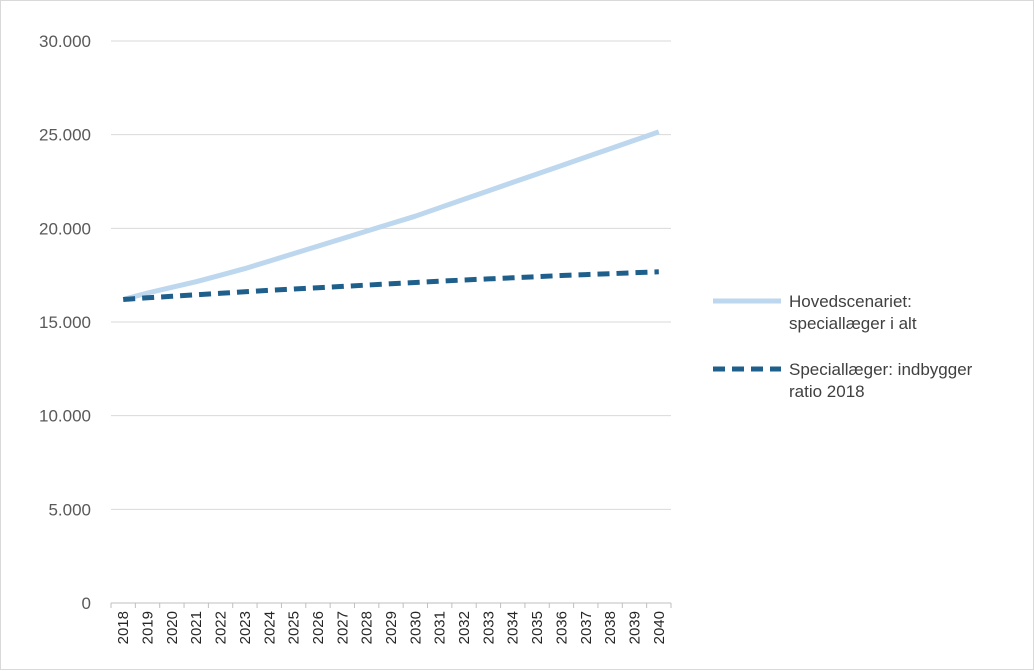 The width and height of the screenshot is (1034, 671). What do you see at coordinates (245, 627) in the screenshot?
I see `x-tick-label: 2023` at bounding box center [245, 627].